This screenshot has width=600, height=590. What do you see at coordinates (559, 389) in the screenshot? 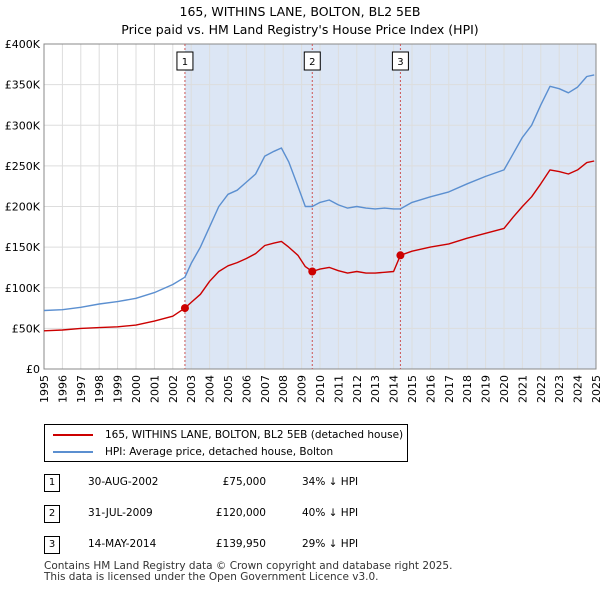
I see `x-tick-label: 2023` at bounding box center [559, 389].